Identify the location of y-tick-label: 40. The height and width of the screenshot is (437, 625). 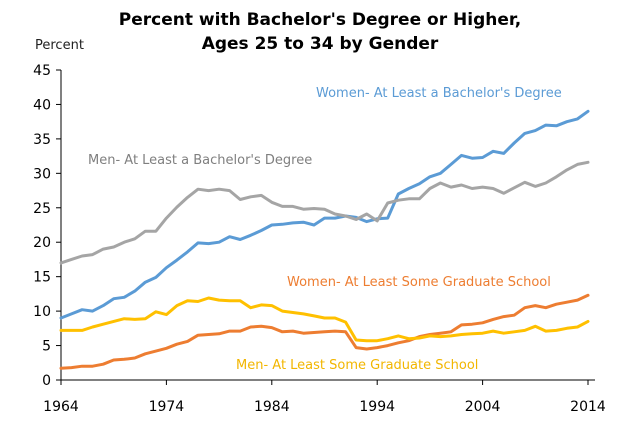
(42, 105).